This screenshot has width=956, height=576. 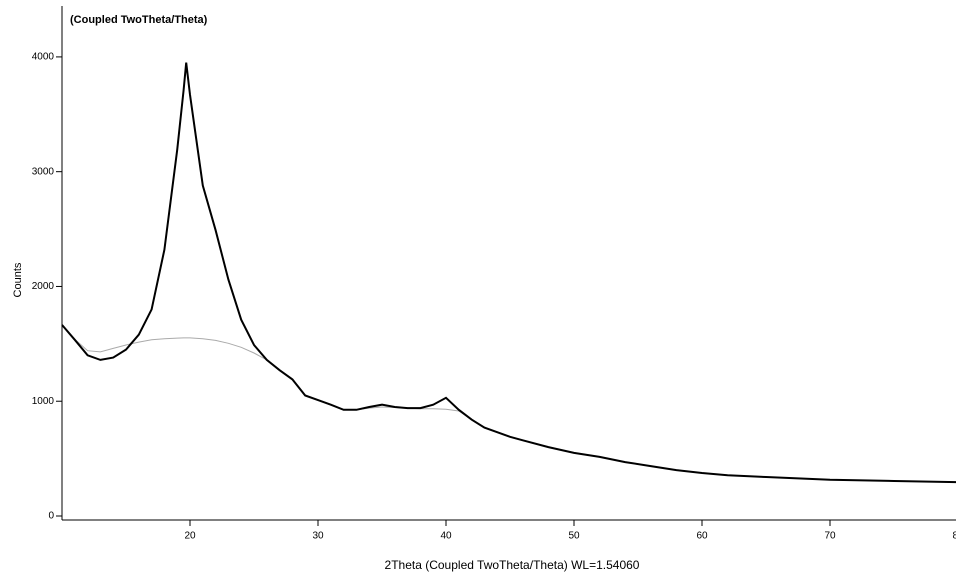 What do you see at coordinates (43, 286) in the screenshot?
I see `y-tick-label: 2000` at bounding box center [43, 286].